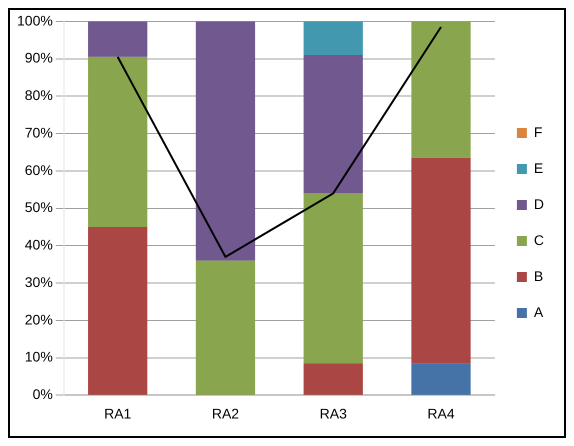 The width and height of the screenshot is (574, 446). I want to click on legend-label: C, so click(539, 240).